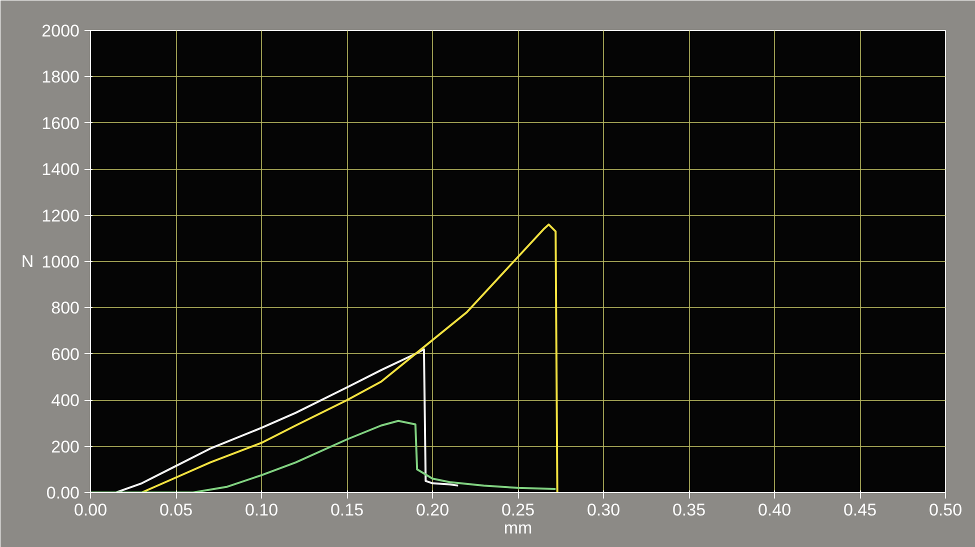  What do you see at coordinates (61, 31) in the screenshot?
I see `y-tick-label: 2000` at bounding box center [61, 31].